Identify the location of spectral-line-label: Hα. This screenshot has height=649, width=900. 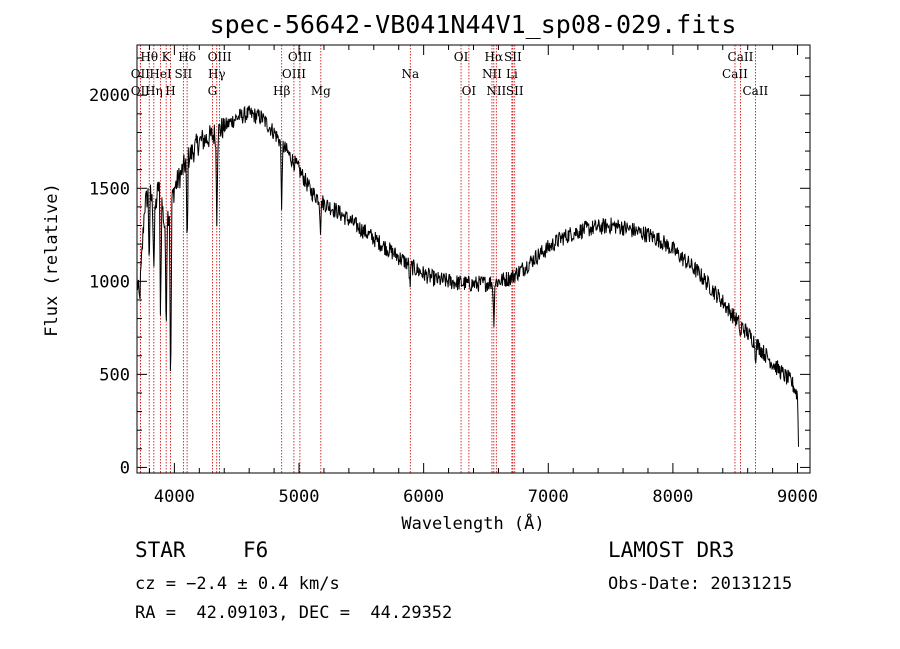
(494, 57).